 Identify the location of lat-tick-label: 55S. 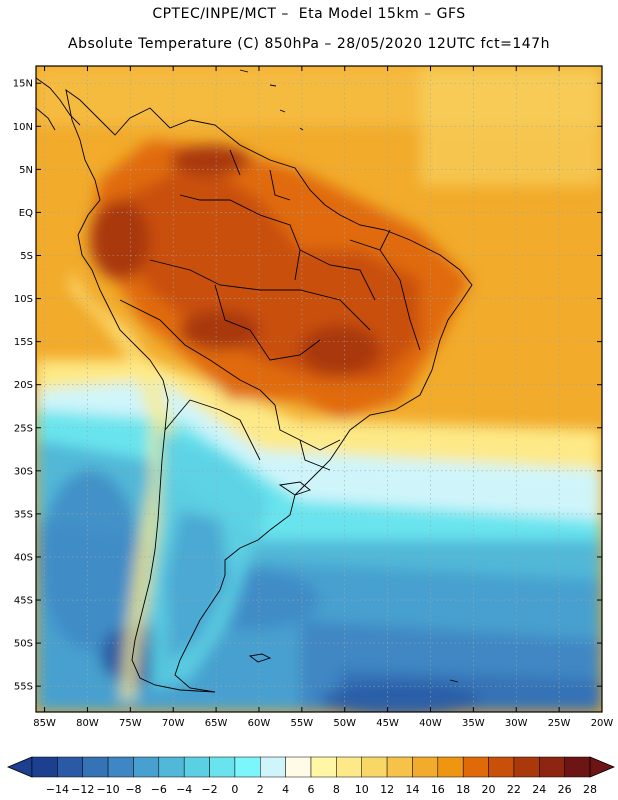
(23, 687).